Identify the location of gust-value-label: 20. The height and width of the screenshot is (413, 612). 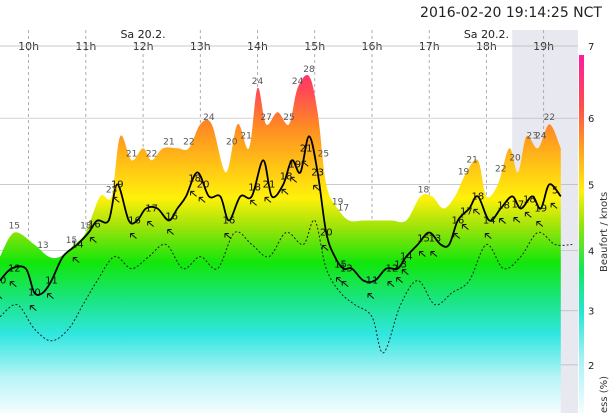
(232, 142).